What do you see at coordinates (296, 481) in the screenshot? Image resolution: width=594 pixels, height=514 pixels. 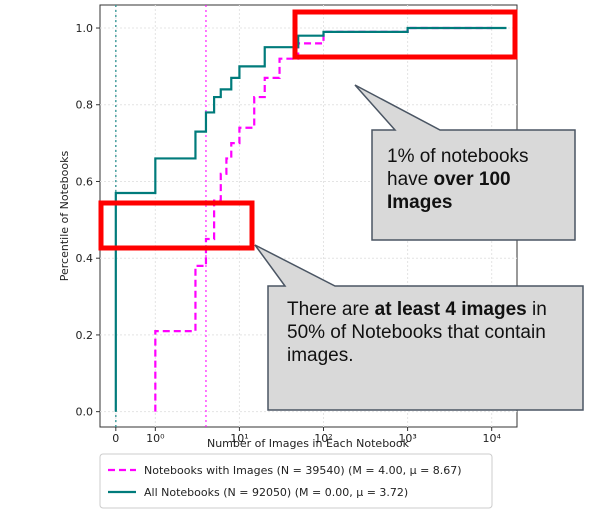 I see `legend-box` at bounding box center [296, 481].